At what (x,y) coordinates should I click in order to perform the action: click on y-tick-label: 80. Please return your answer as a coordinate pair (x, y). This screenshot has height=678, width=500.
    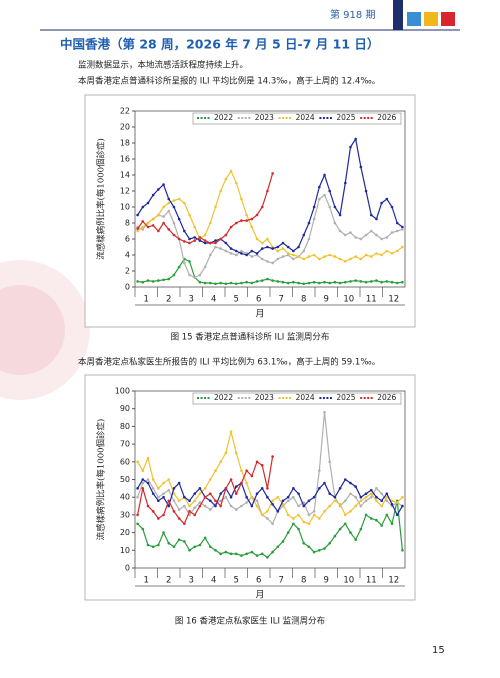
    Looking at the image, I should click on (125, 426).